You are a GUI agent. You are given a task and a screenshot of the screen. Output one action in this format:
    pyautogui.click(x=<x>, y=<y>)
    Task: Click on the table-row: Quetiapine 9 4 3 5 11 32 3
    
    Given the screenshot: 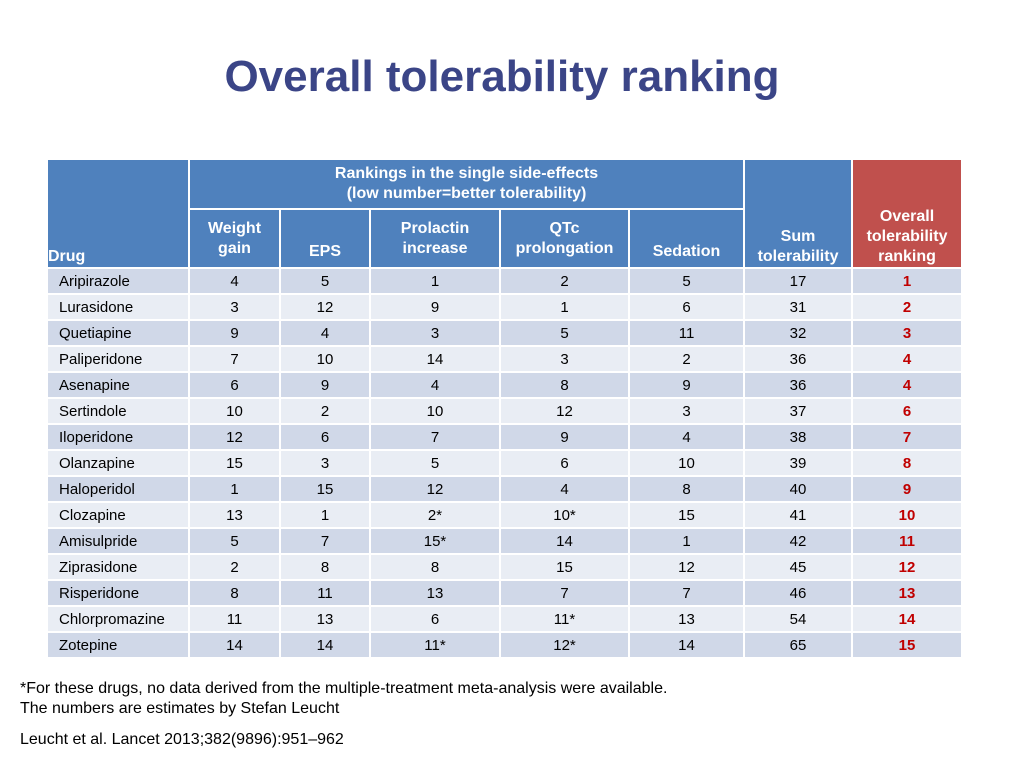 What is the action you would take?
    pyautogui.click(x=505, y=333)
    